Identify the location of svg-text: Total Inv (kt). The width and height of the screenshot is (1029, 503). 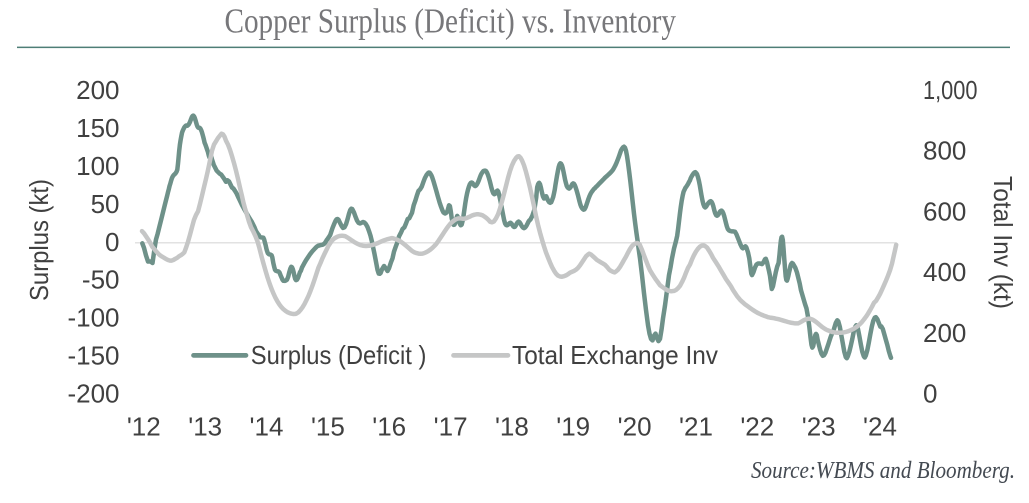
(1003, 242).